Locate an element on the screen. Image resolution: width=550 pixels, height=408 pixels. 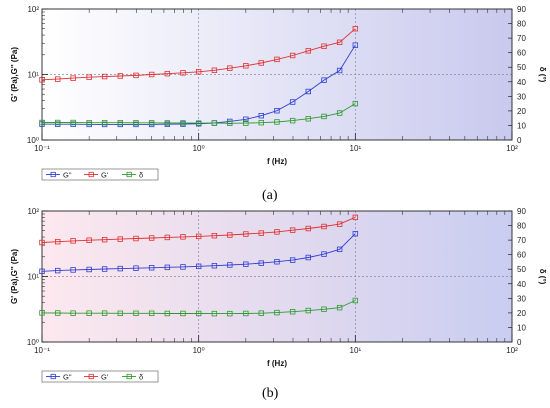
caption-a: (a) is located at coordinates (270, 195).